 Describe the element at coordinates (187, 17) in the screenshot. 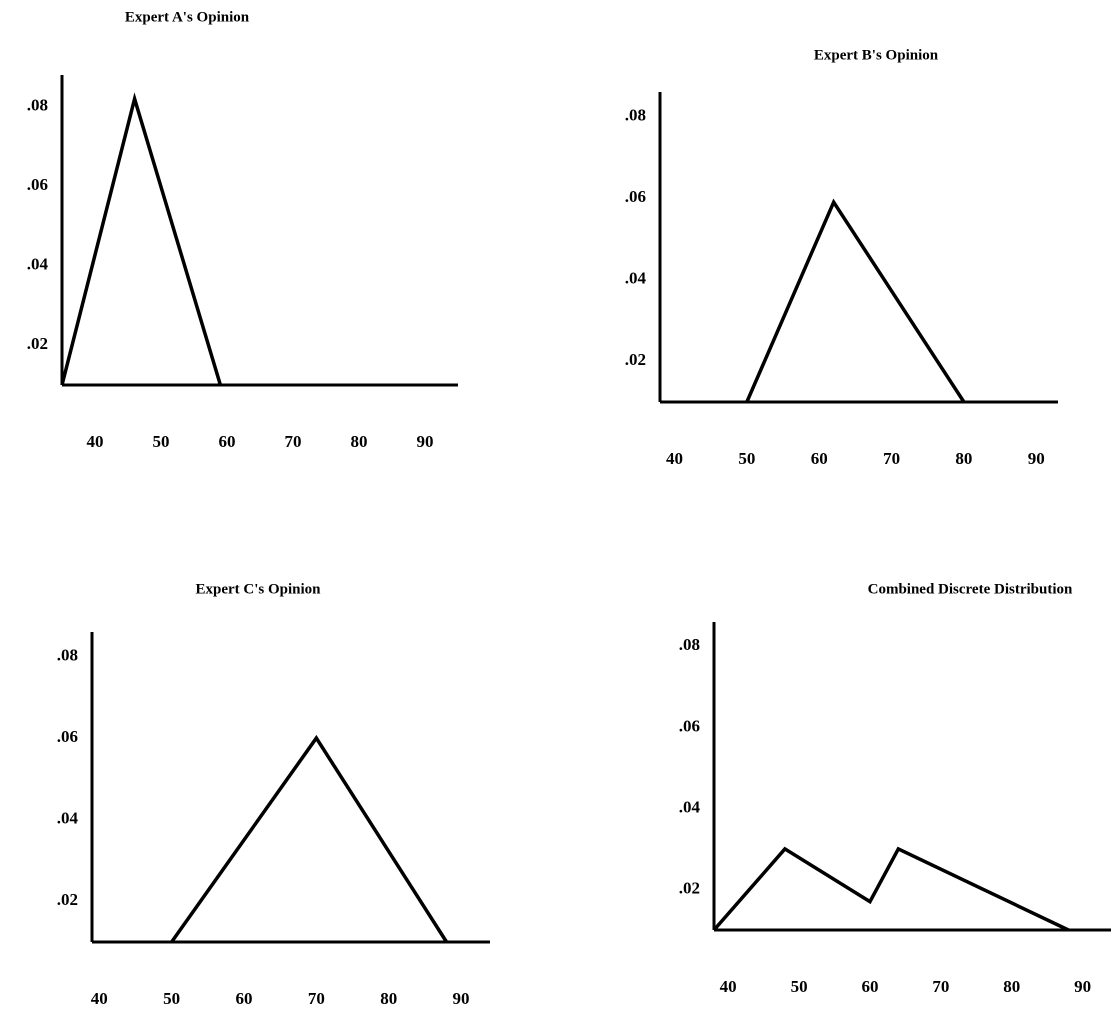

I see `chart-title: Expert A's Opinion` at that location.